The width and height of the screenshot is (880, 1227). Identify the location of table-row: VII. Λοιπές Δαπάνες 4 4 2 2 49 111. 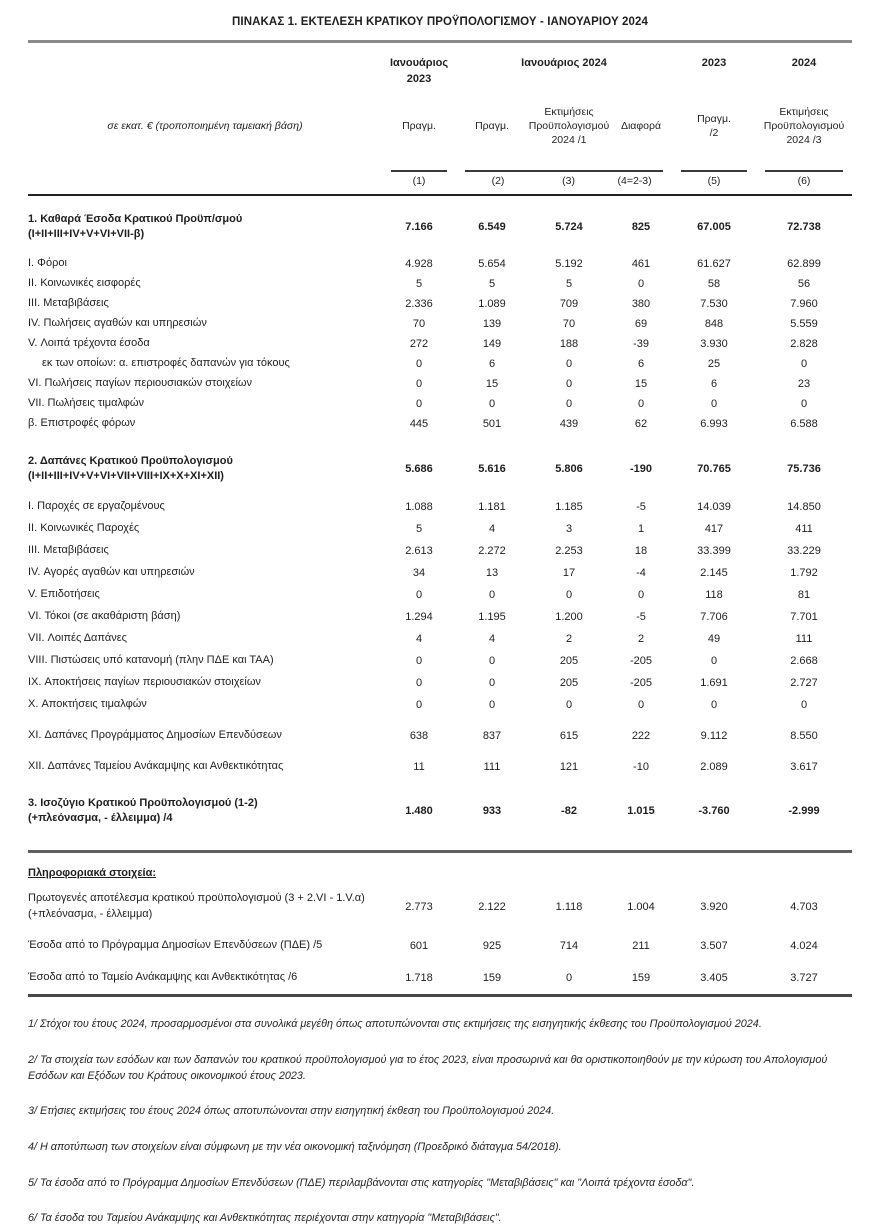
(440, 639).